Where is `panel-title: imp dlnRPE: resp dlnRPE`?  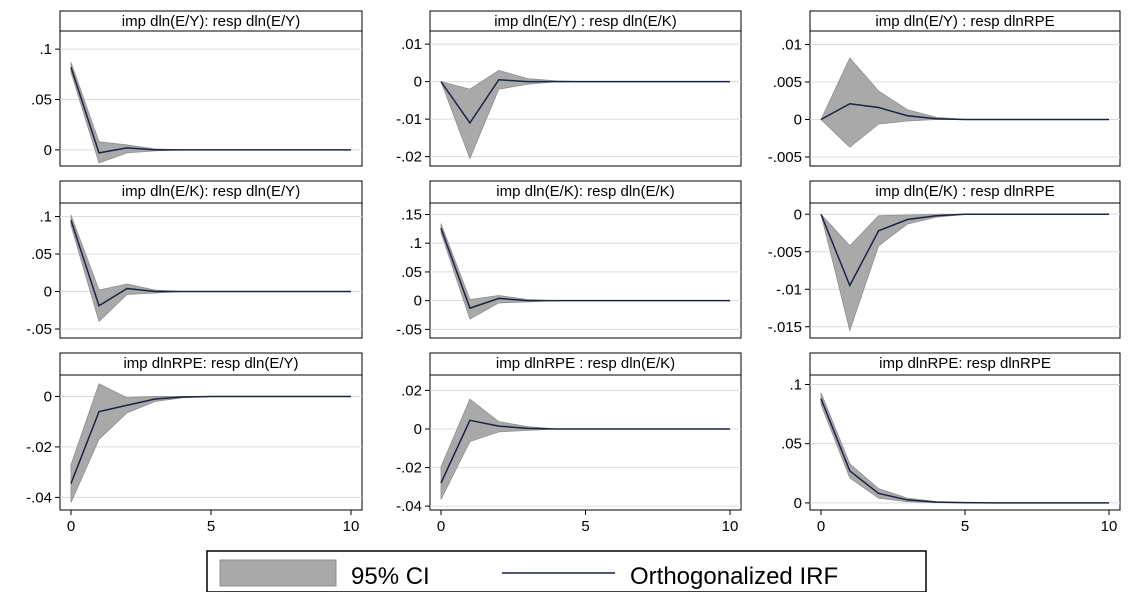 panel-title: imp dlnRPE: resp dlnRPE is located at coordinates (965, 363).